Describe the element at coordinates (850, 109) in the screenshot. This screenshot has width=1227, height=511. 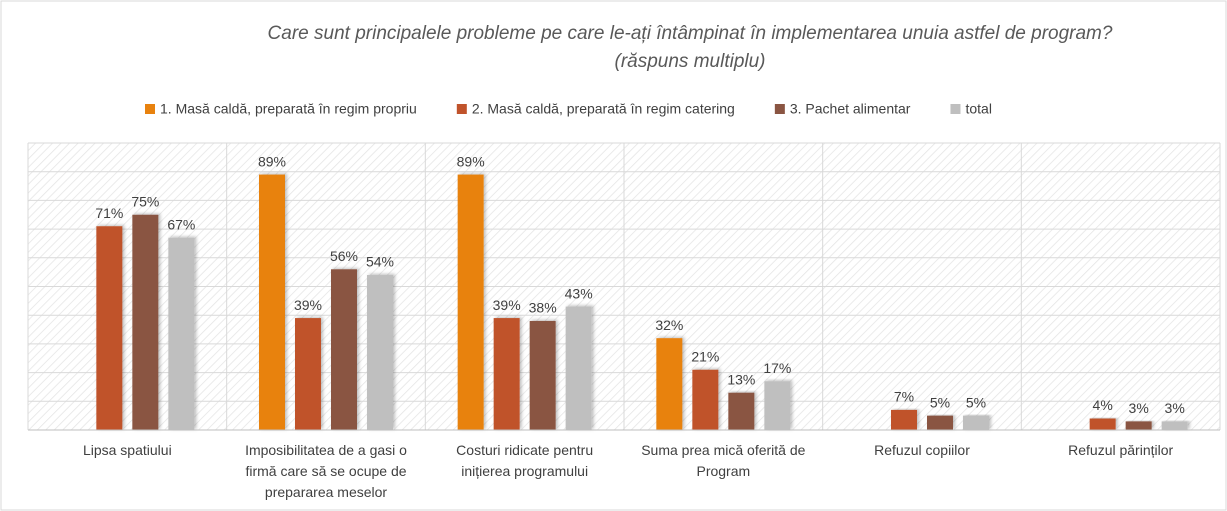
I see `legend-label: 3. Pachet alimentar` at that location.